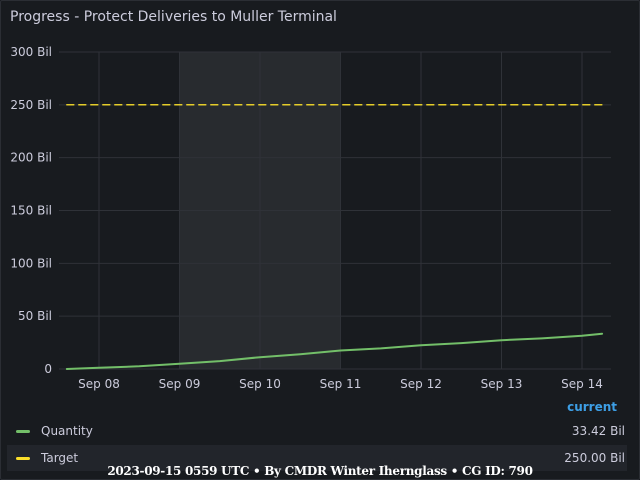 This screenshot has height=480, width=640. Describe the element at coordinates (502, 384) in the screenshot. I see `x-tick-label: Sep 13` at that location.